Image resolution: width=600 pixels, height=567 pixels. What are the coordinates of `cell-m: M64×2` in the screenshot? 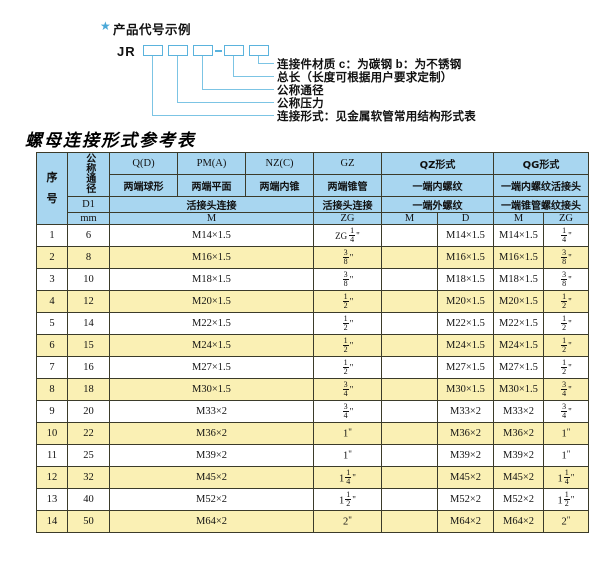 It's located at (211, 521).